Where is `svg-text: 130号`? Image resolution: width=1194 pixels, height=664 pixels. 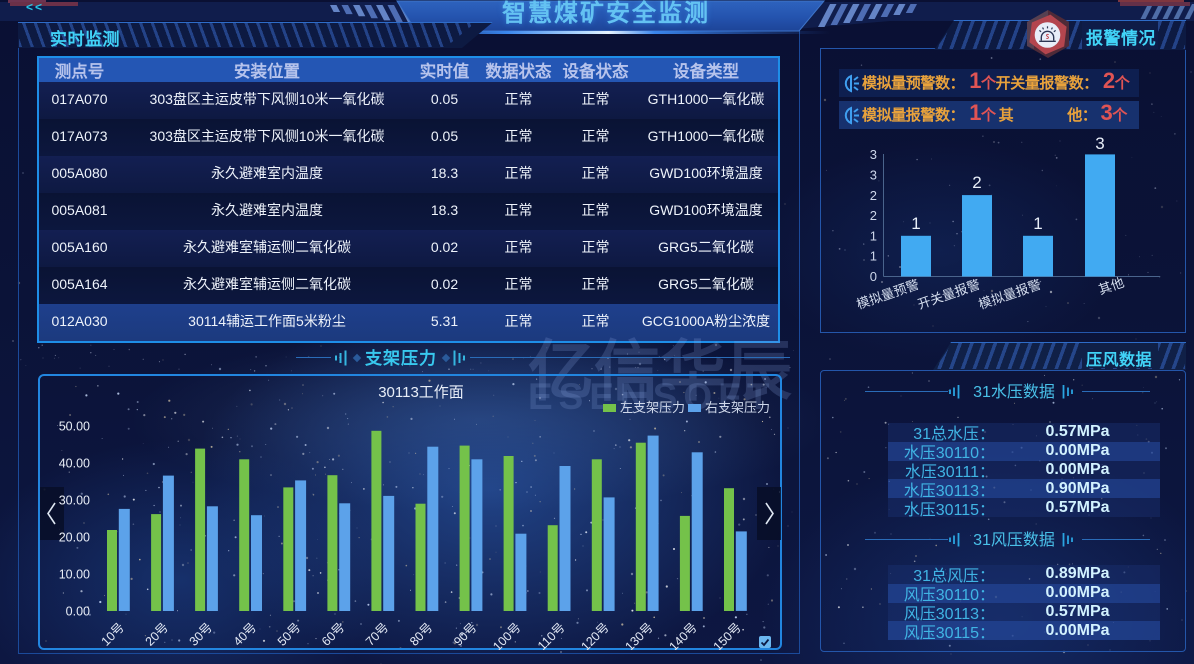 svg-text: 130号 is located at coordinates (638, 635).